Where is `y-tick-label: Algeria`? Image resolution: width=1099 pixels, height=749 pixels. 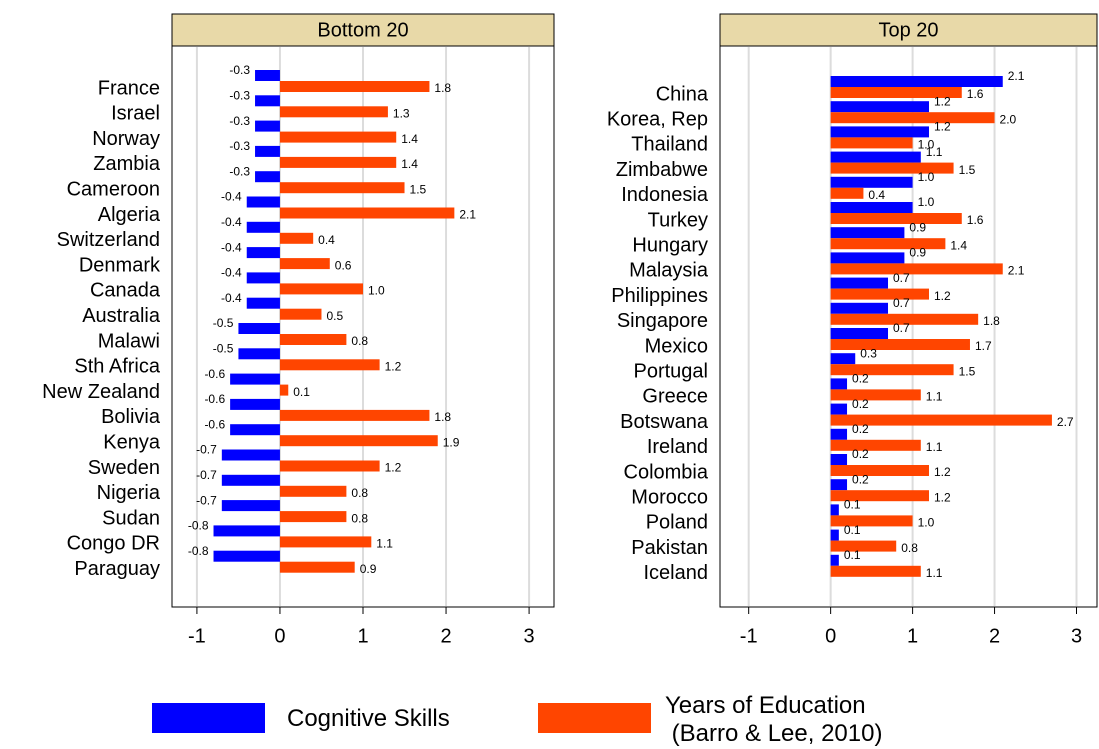 y-tick-label: Algeria is located at coordinates (129, 215).